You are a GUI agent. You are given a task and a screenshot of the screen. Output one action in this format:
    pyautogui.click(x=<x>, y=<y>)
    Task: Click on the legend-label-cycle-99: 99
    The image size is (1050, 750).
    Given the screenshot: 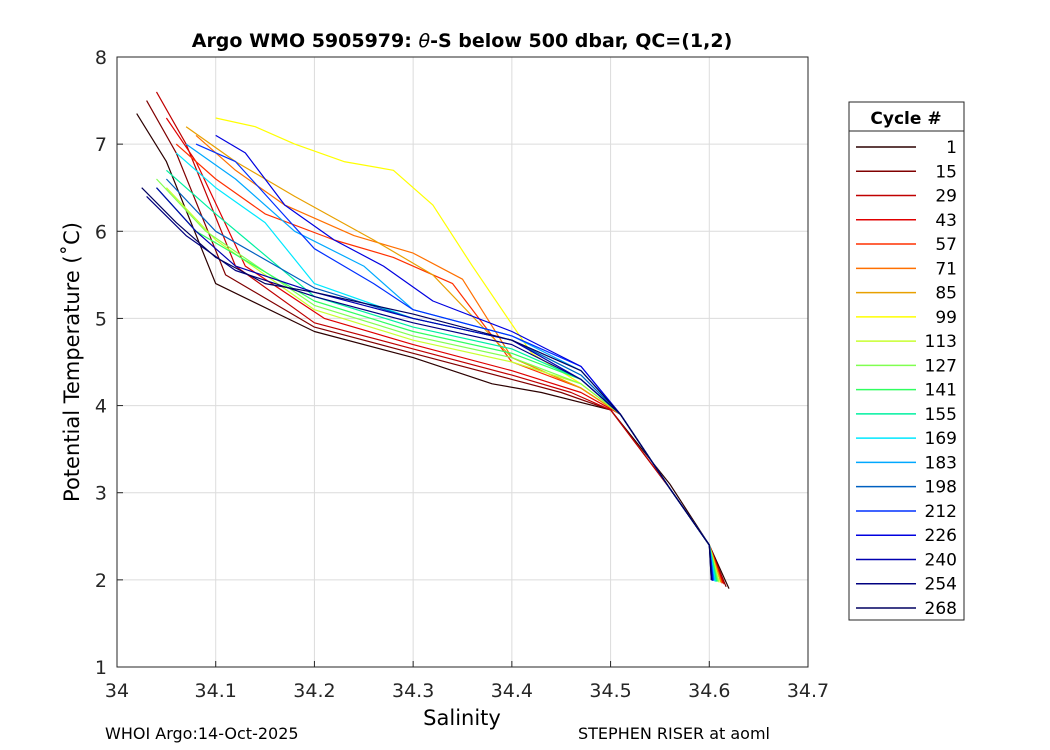 What is the action you would take?
    pyautogui.click(x=946, y=318)
    